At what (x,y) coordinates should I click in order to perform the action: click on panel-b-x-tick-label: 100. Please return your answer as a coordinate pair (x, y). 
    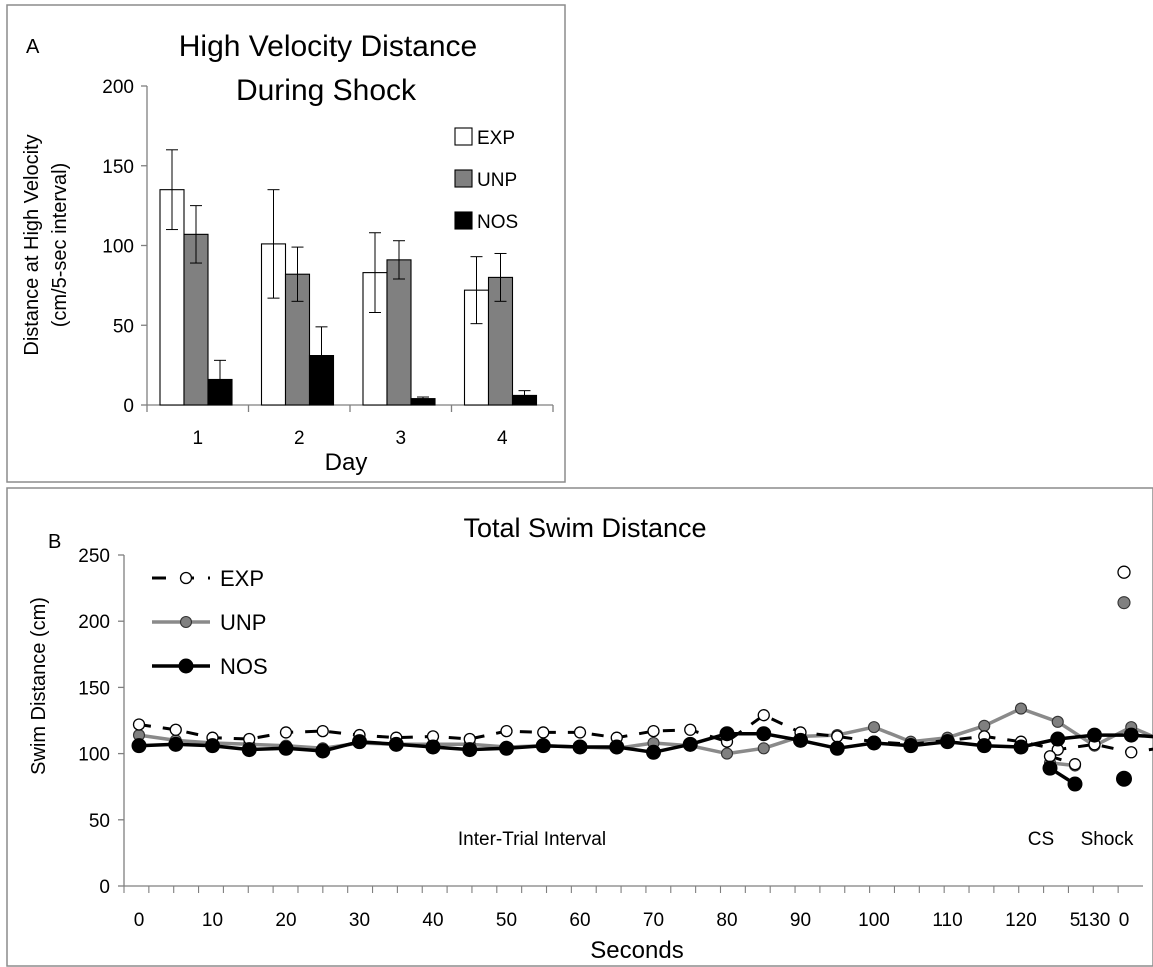
    Looking at the image, I should click on (874, 920).